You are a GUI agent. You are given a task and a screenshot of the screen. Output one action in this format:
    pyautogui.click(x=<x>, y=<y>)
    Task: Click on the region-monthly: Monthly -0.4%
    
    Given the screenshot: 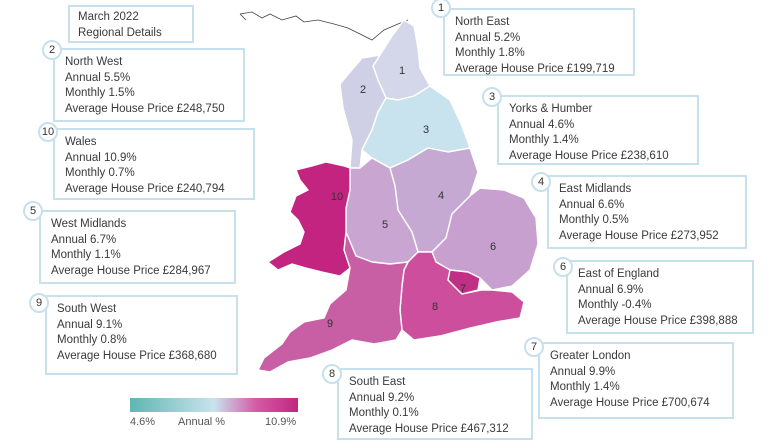 What is the action you would take?
    pyautogui.click(x=615, y=305)
    